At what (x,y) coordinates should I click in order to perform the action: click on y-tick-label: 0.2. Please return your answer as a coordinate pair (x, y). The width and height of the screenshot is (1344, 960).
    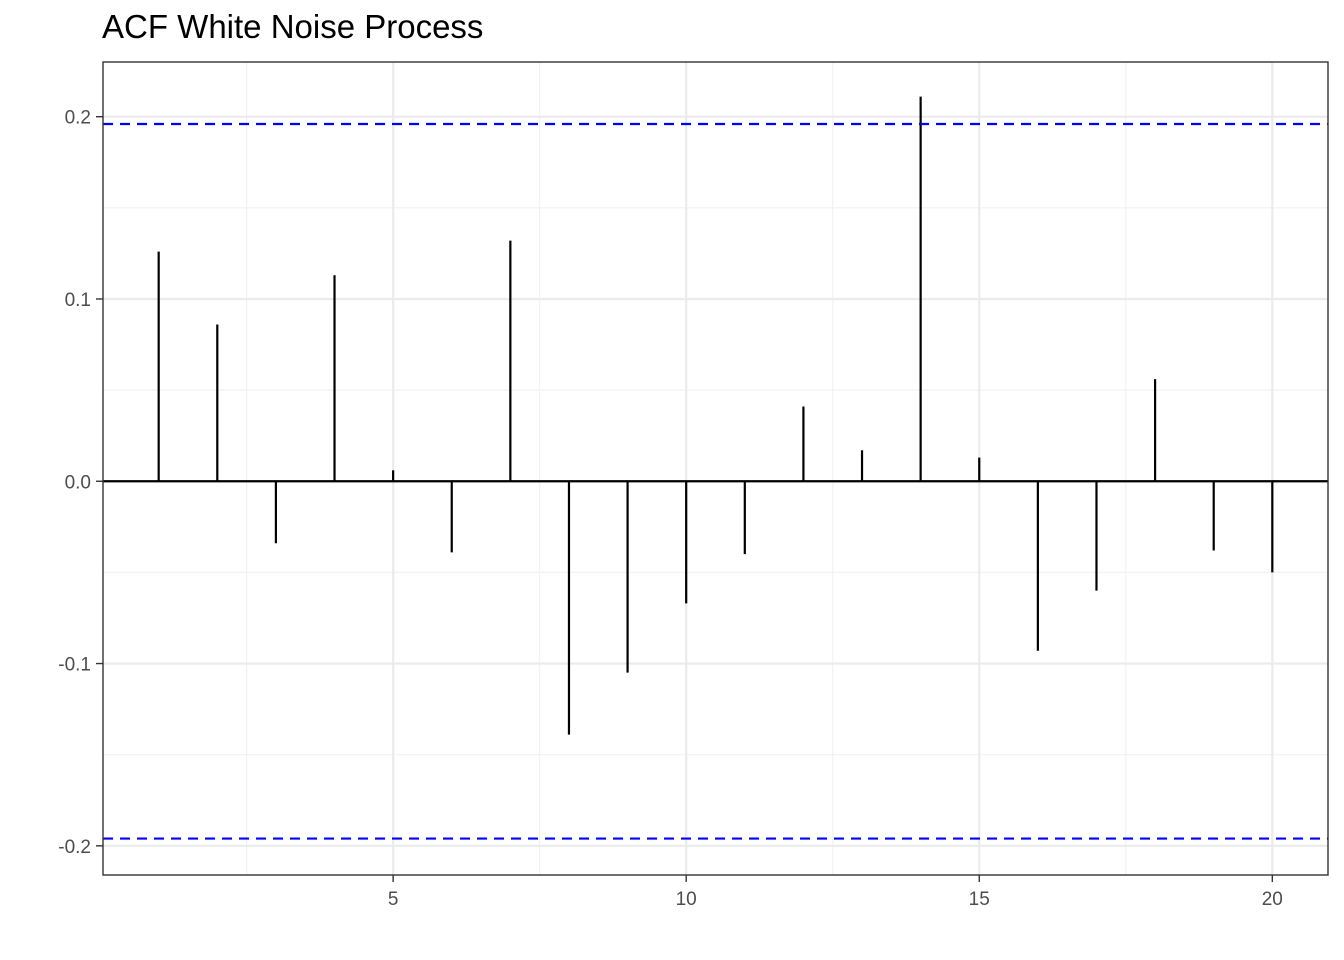
    Looking at the image, I should click on (78, 118).